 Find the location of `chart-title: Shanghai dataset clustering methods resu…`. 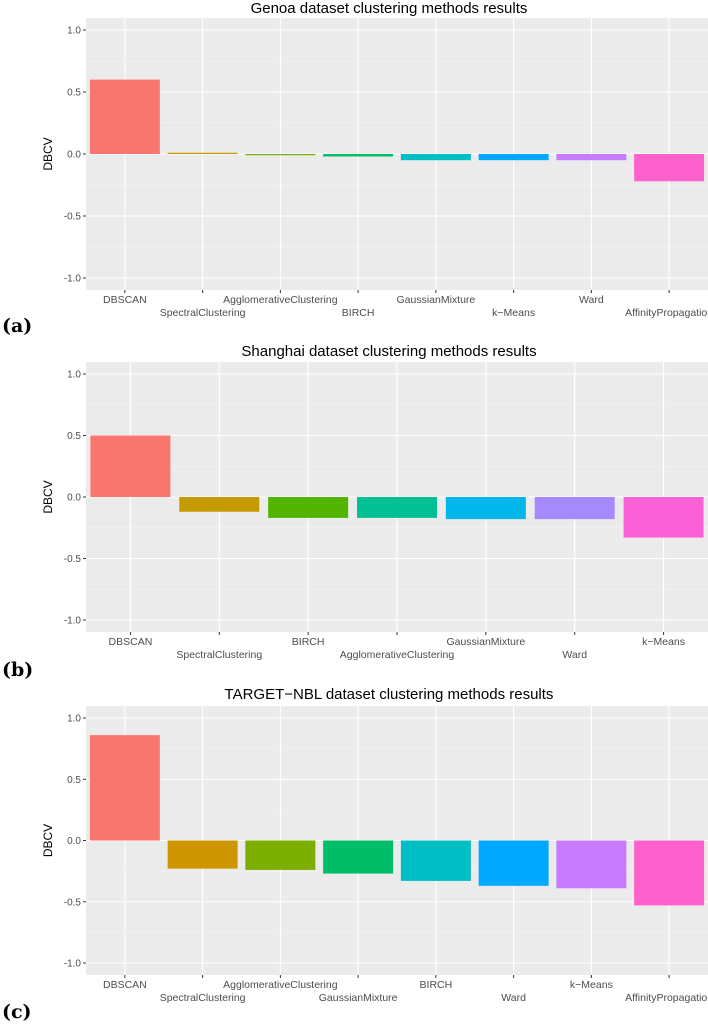

chart-title: Shanghai dataset clustering methods resu… is located at coordinates (388, 351).